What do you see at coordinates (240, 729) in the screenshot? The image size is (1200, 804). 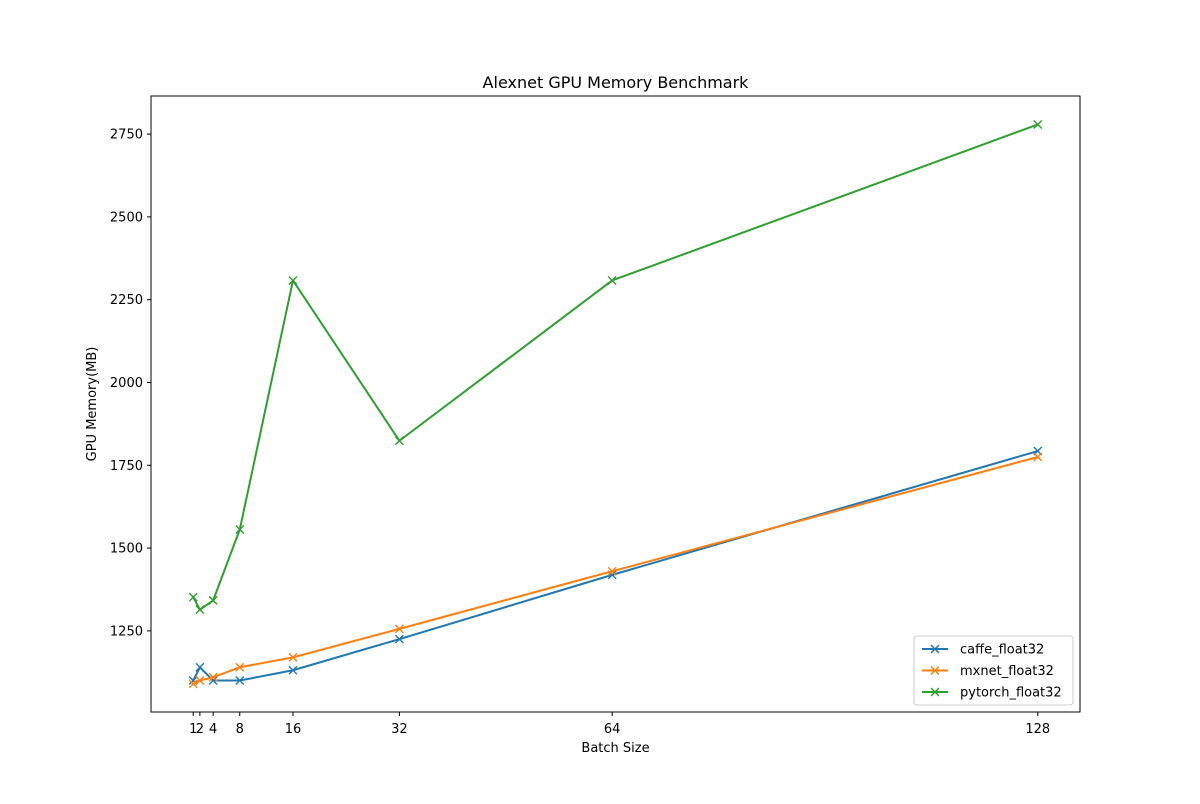 I see `x-tick-label: 8` at bounding box center [240, 729].